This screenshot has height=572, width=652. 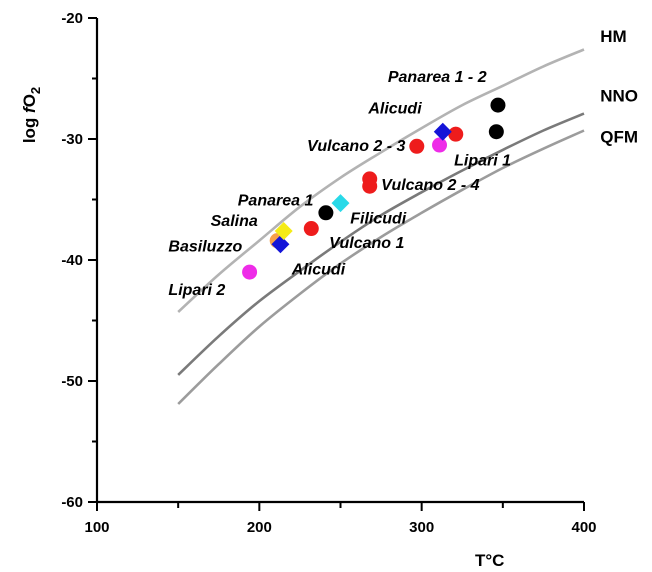 I want to click on y-tick-label: -60, so click(x=72, y=502).